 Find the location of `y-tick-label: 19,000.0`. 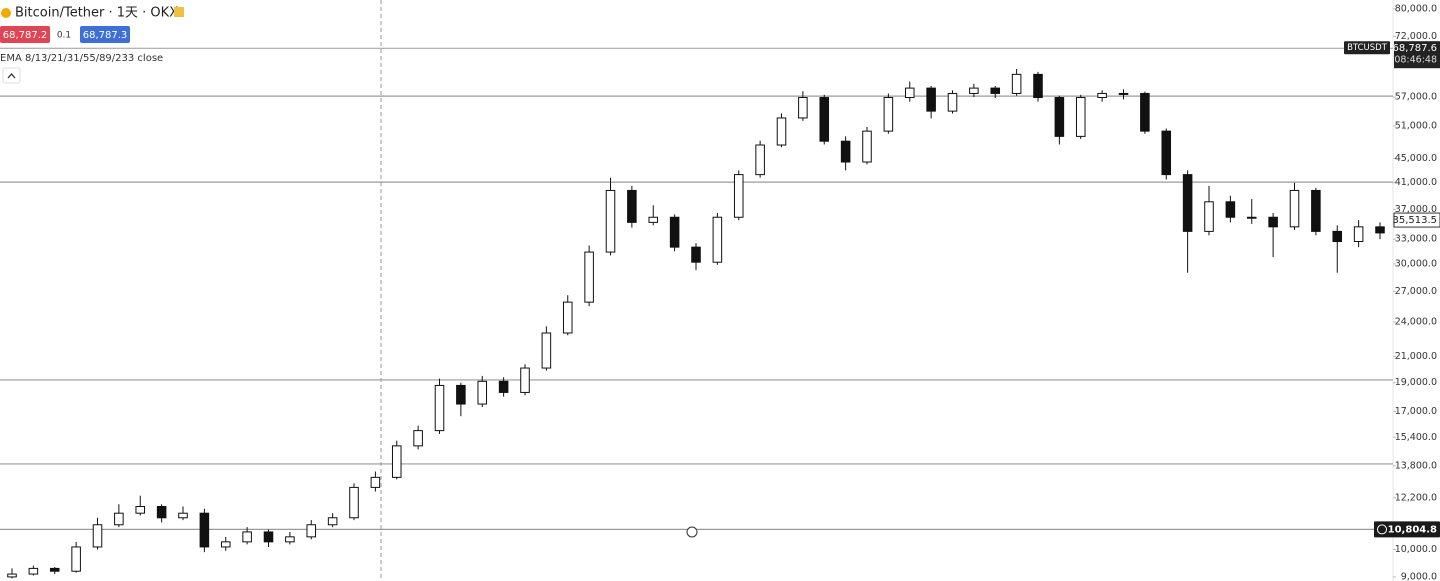

y-tick-label: 19,000.0 is located at coordinates (1416, 382).